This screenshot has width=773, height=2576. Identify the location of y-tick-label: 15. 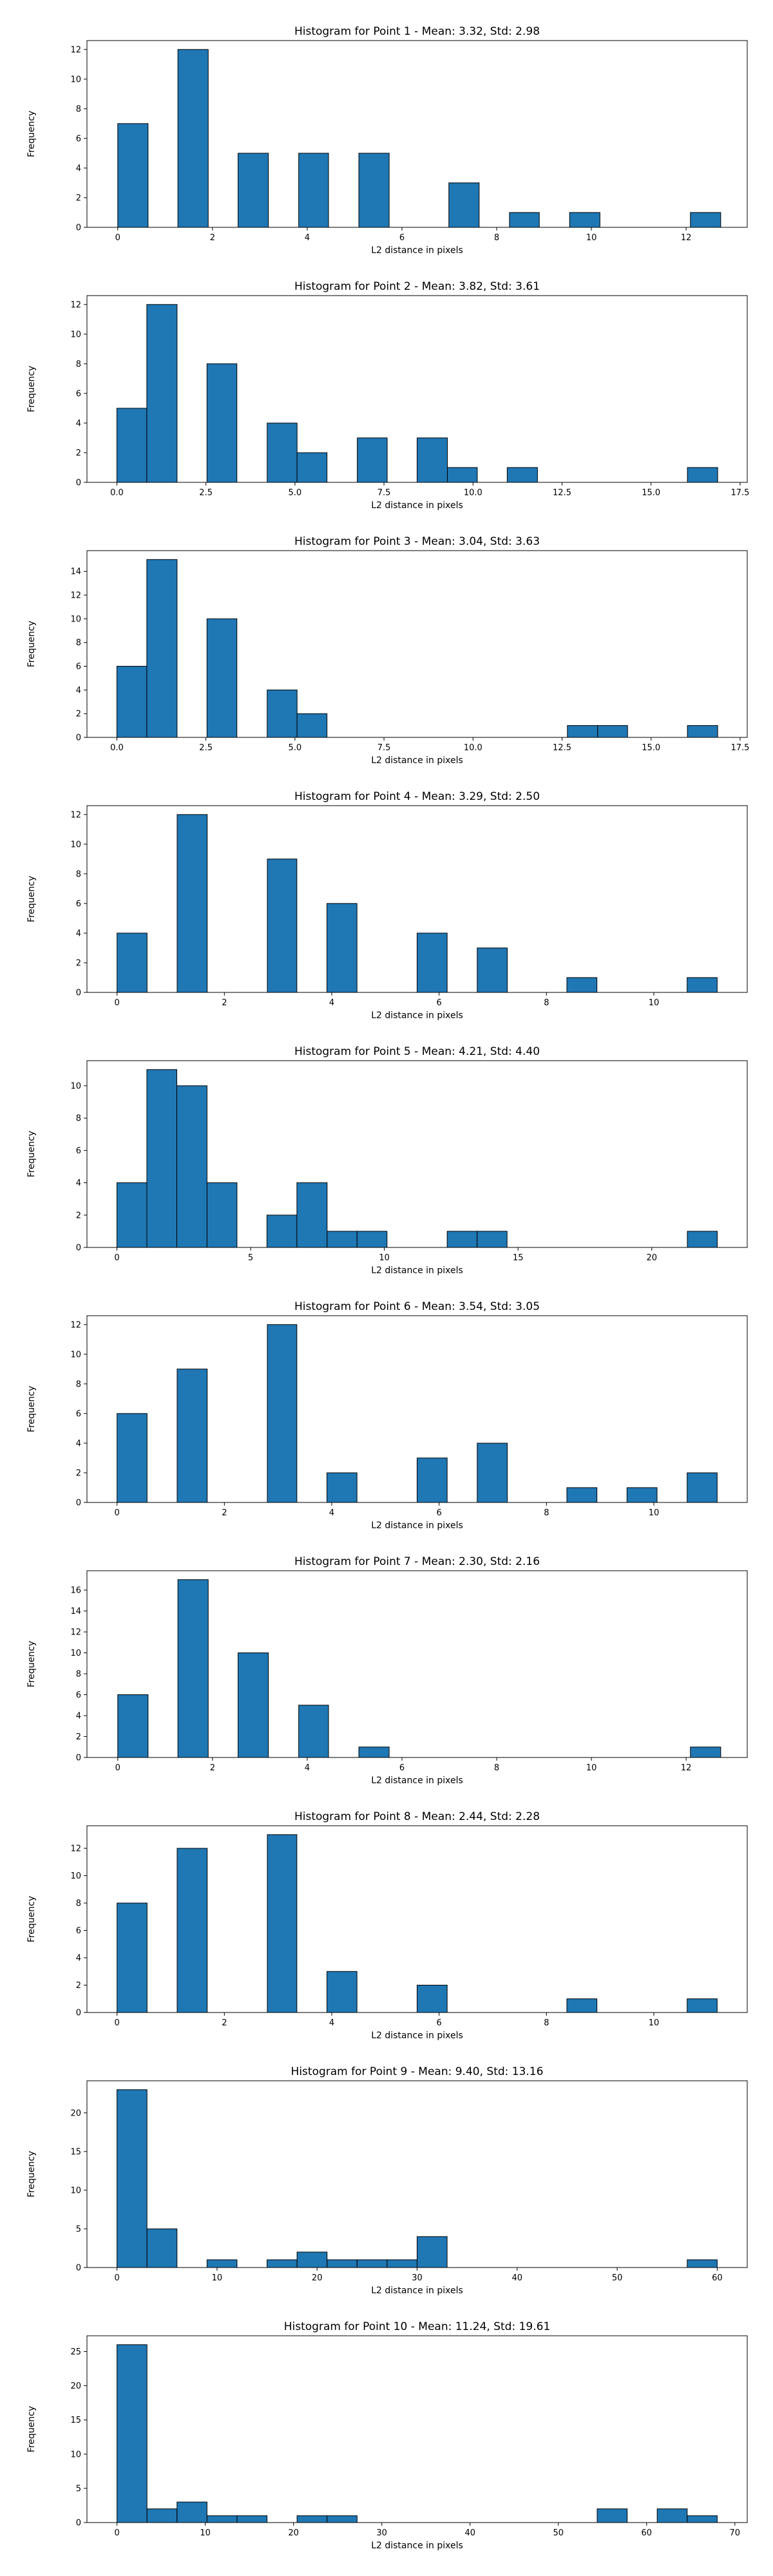
(75, 2152).